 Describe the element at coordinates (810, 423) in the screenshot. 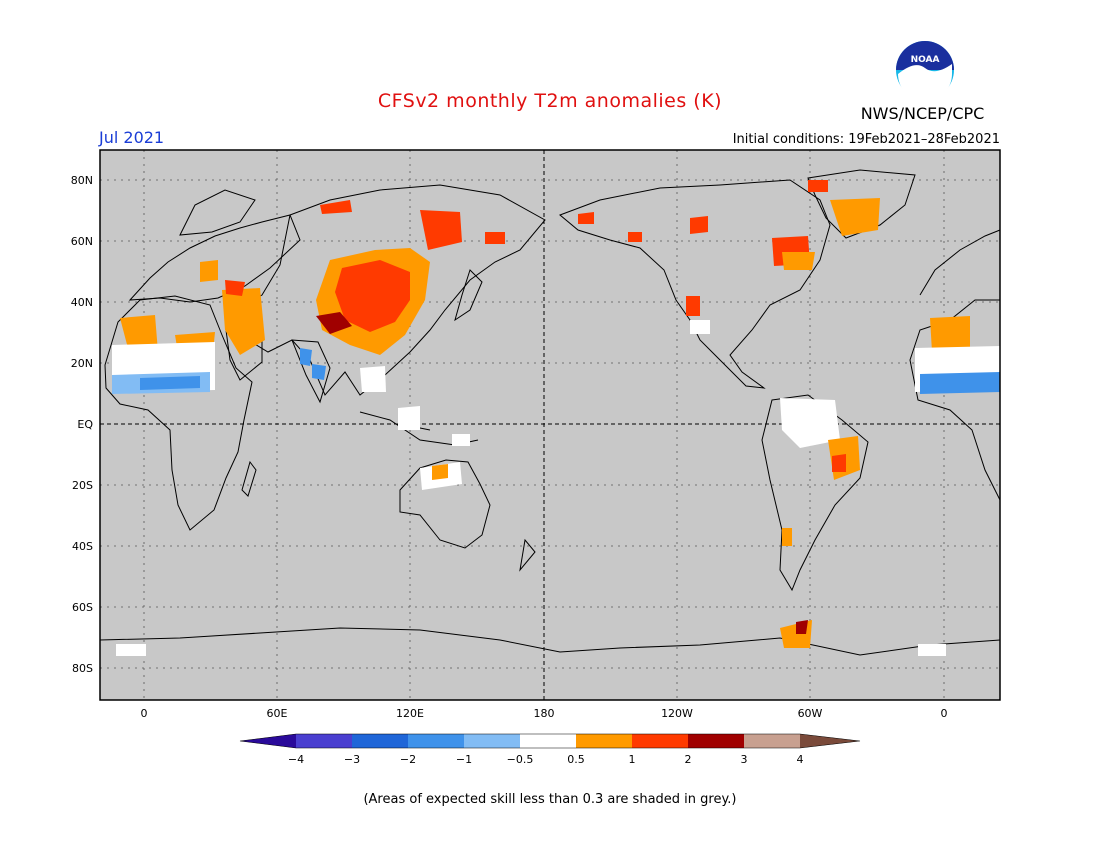

I see `patch-amazon-white` at that location.